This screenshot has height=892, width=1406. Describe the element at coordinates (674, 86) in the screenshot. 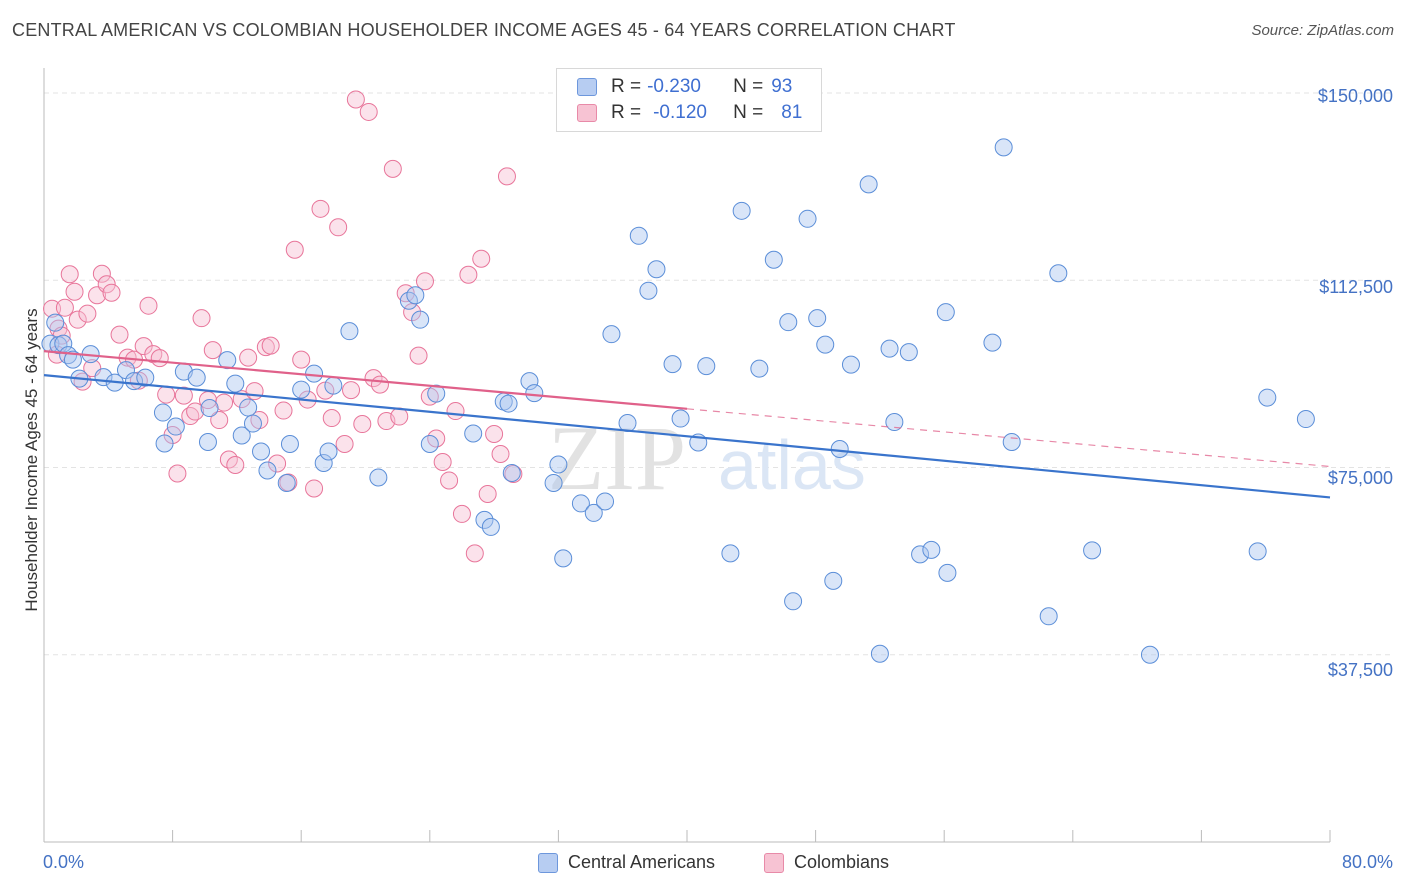

I see `central-r-value: -0.230` at that location.